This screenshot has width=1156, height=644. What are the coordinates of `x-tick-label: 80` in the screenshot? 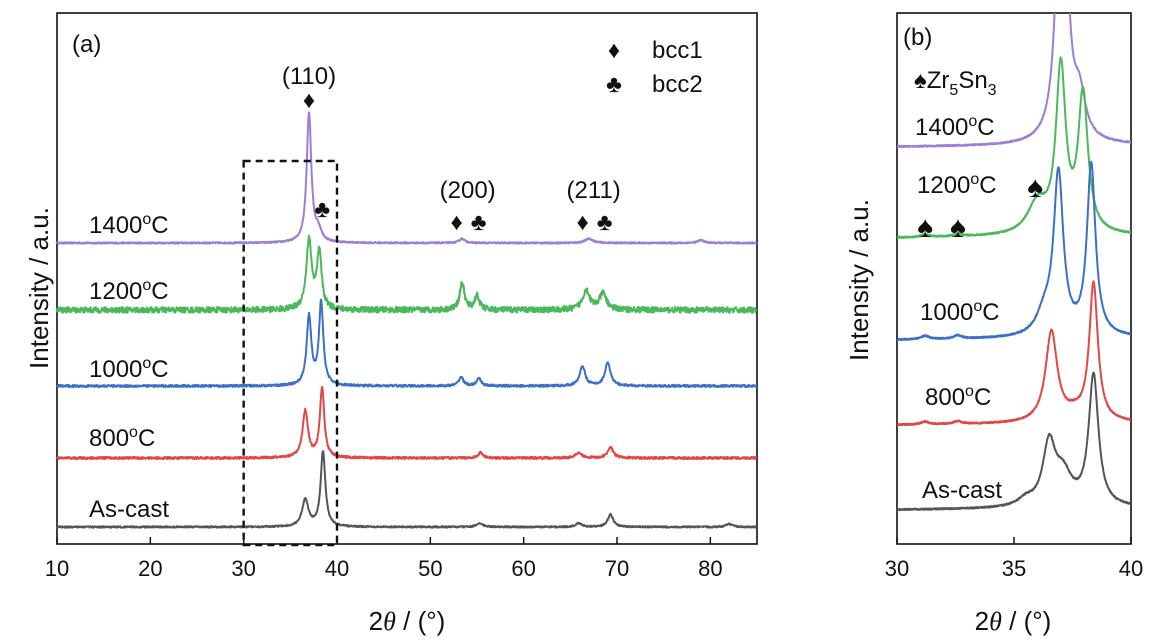 It's located at (710, 568).